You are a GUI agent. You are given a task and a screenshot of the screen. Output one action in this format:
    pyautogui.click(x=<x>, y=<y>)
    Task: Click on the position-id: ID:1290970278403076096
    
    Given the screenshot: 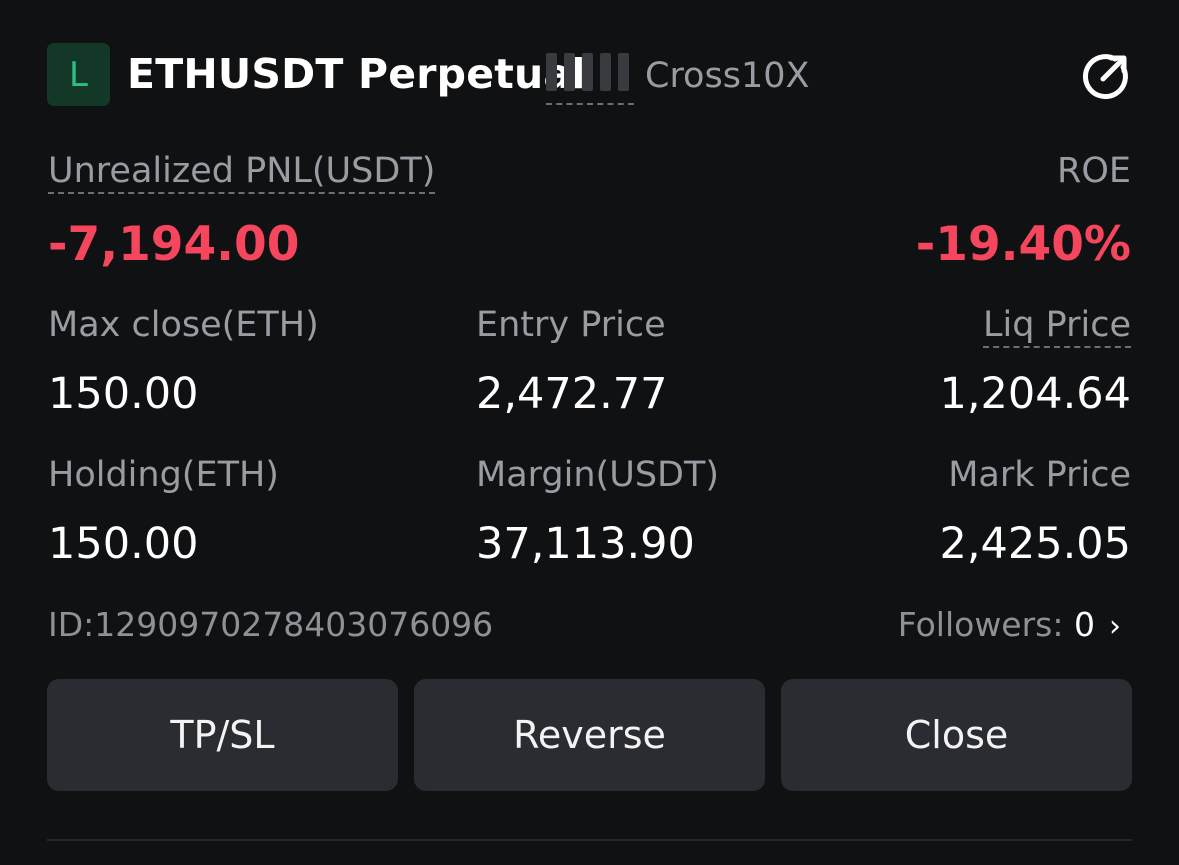 What is the action you would take?
    pyautogui.click(x=271, y=624)
    